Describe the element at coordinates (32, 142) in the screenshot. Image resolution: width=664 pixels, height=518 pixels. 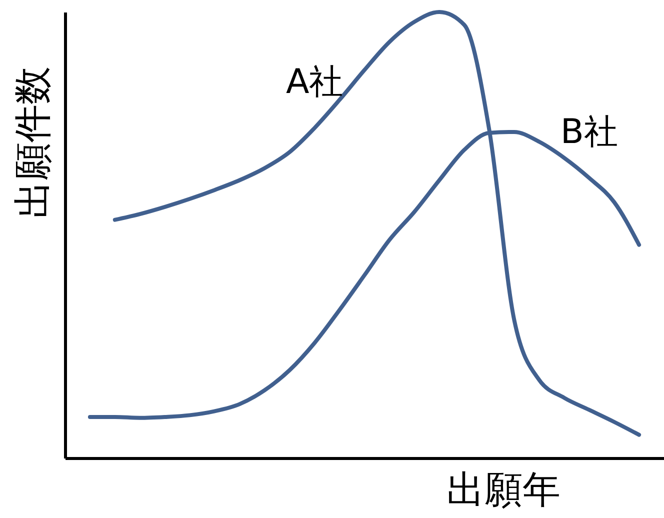
I see `y-axis-title: 出願件数` at that location.